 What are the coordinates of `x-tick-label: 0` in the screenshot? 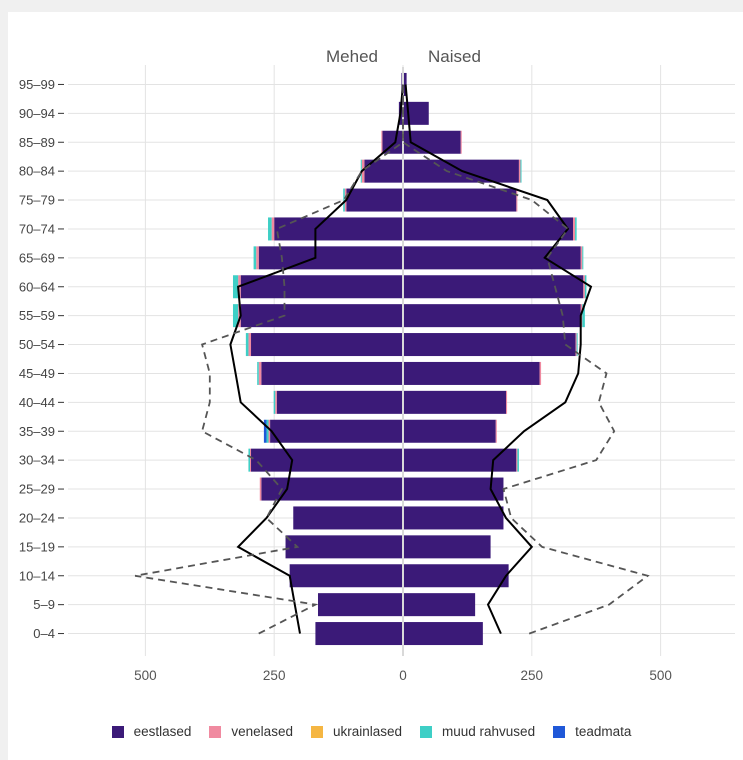 It's located at (403, 675).